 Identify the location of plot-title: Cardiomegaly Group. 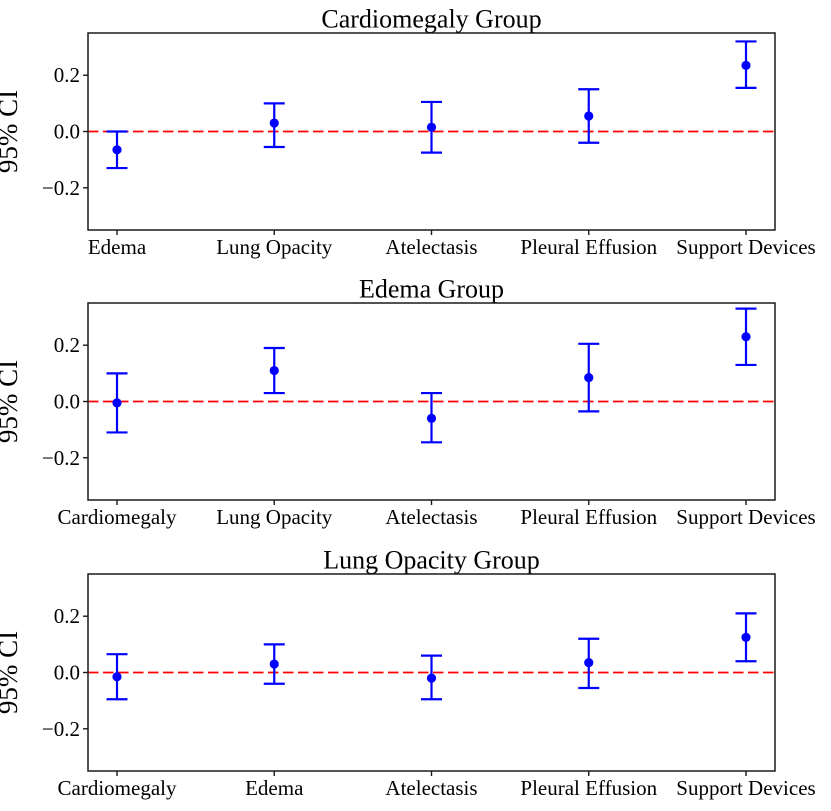
(431, 19).